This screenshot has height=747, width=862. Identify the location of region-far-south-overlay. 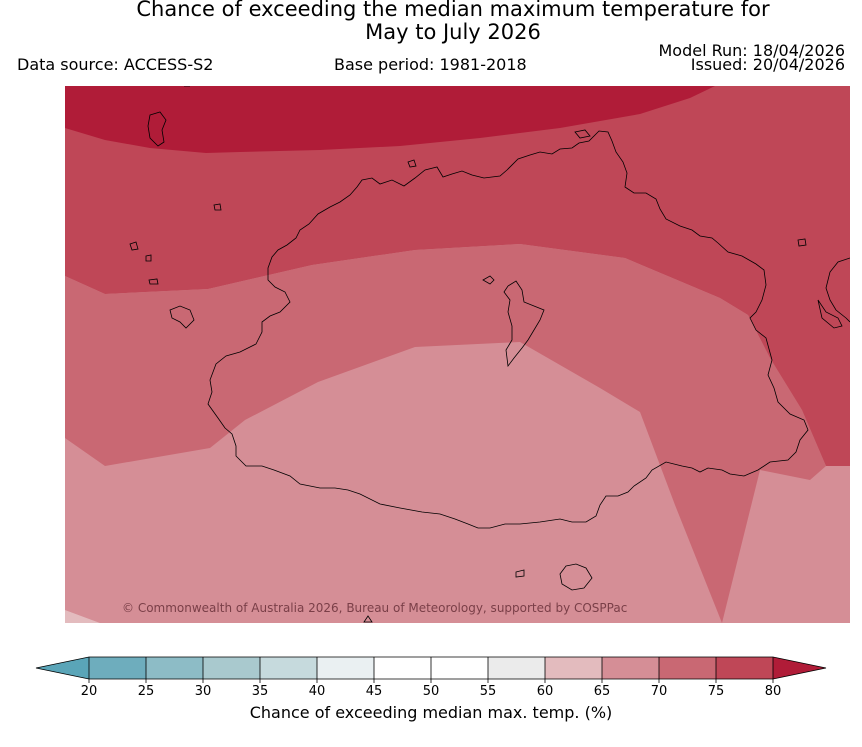
(82, 616).